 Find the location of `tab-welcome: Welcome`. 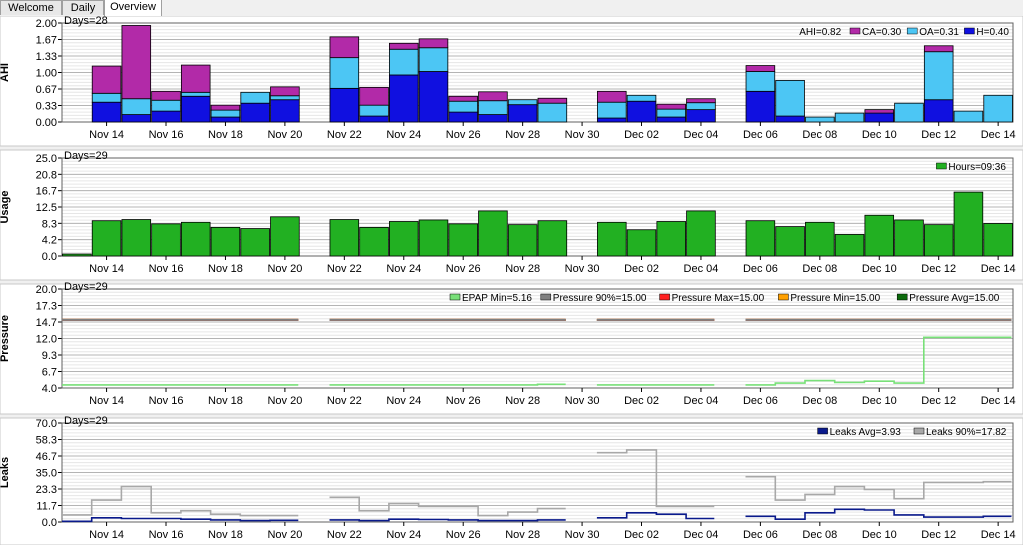

tab-welcome: Welcome is located at coordinates (31, 7).